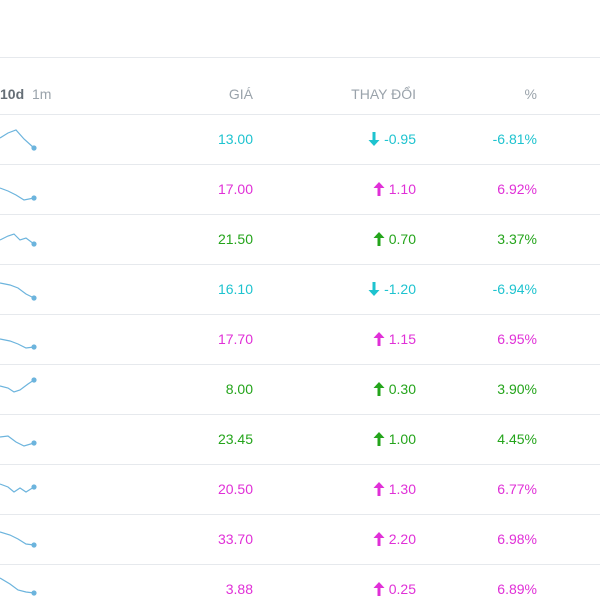 The height and width of the screenshot is (614, 600). I want to click on table-header: 10d 1m GIÁ THAY ĐỔI %, so click(300, 96).